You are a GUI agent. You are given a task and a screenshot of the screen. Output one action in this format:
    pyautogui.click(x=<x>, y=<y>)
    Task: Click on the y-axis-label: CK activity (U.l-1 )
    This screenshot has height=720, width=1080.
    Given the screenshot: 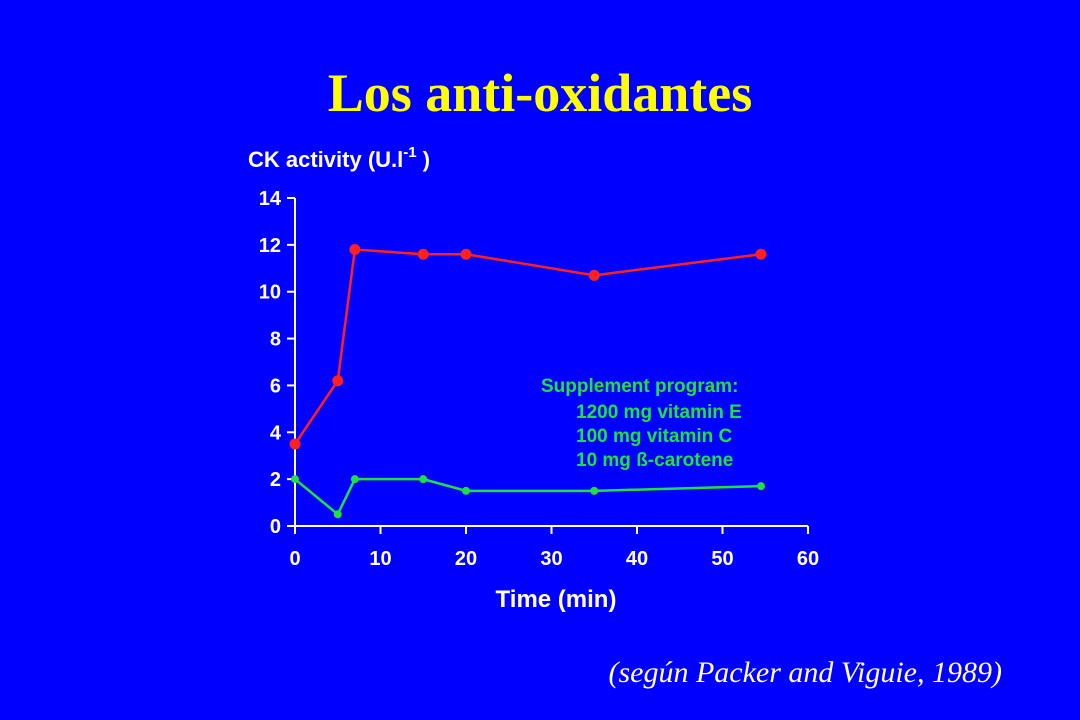 What is the action you would take?
    pyautogui.click(x=339, y=158)
    